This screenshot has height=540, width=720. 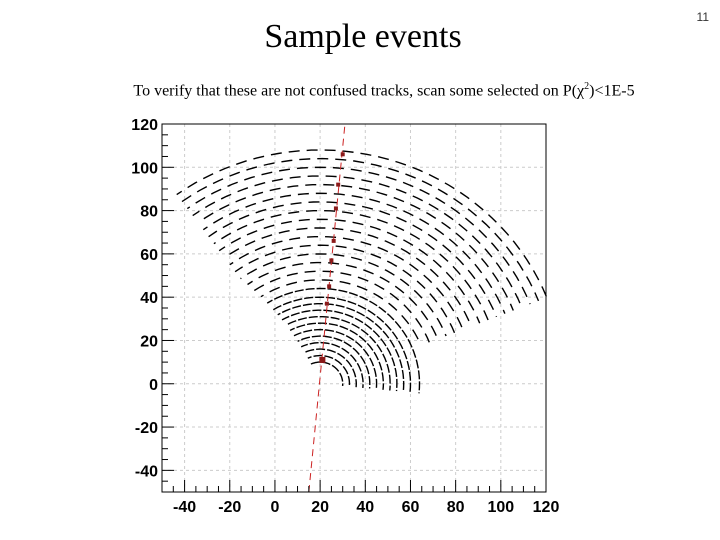 I want to click on slide-number: 11, so click(x=702, y=17).